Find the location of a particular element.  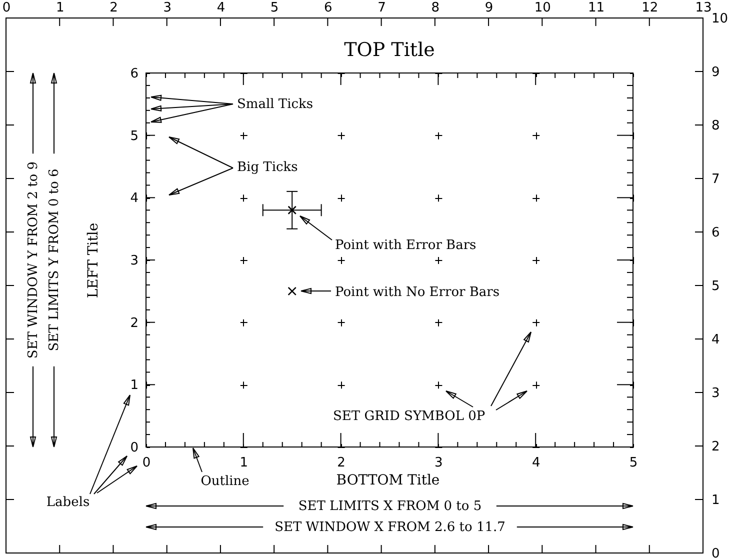

y-axis-title: LEFT Title is located at coordinates (94, 260).